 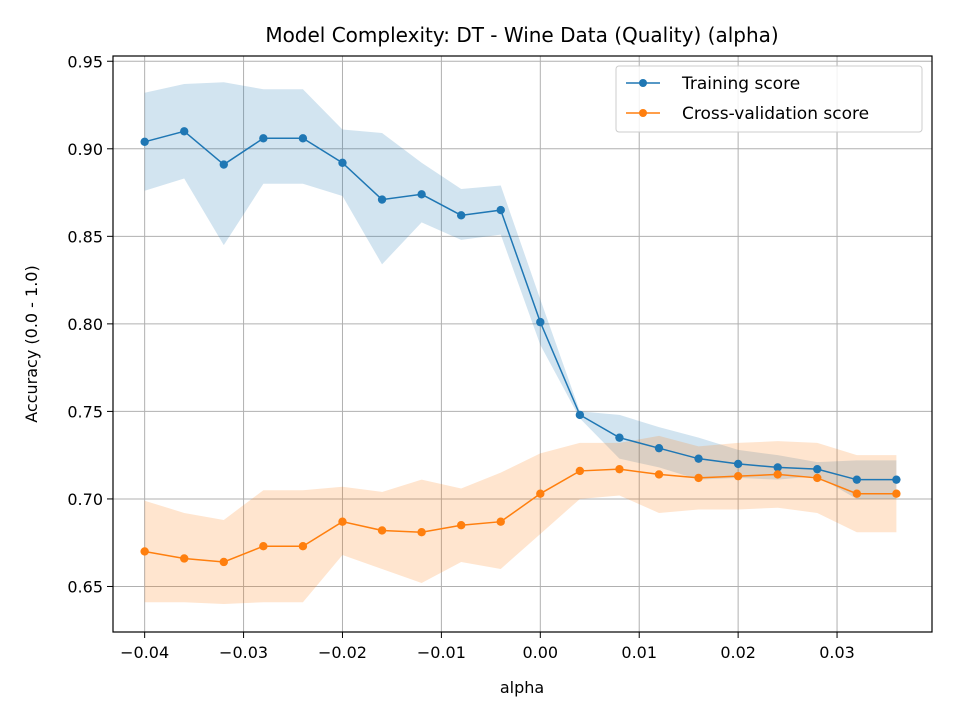 What do you see at coordinates (775, 114) in the screenshot?
I see `legend-label-cross-validation: Cross-validation score` at bounding box center [775, 114].